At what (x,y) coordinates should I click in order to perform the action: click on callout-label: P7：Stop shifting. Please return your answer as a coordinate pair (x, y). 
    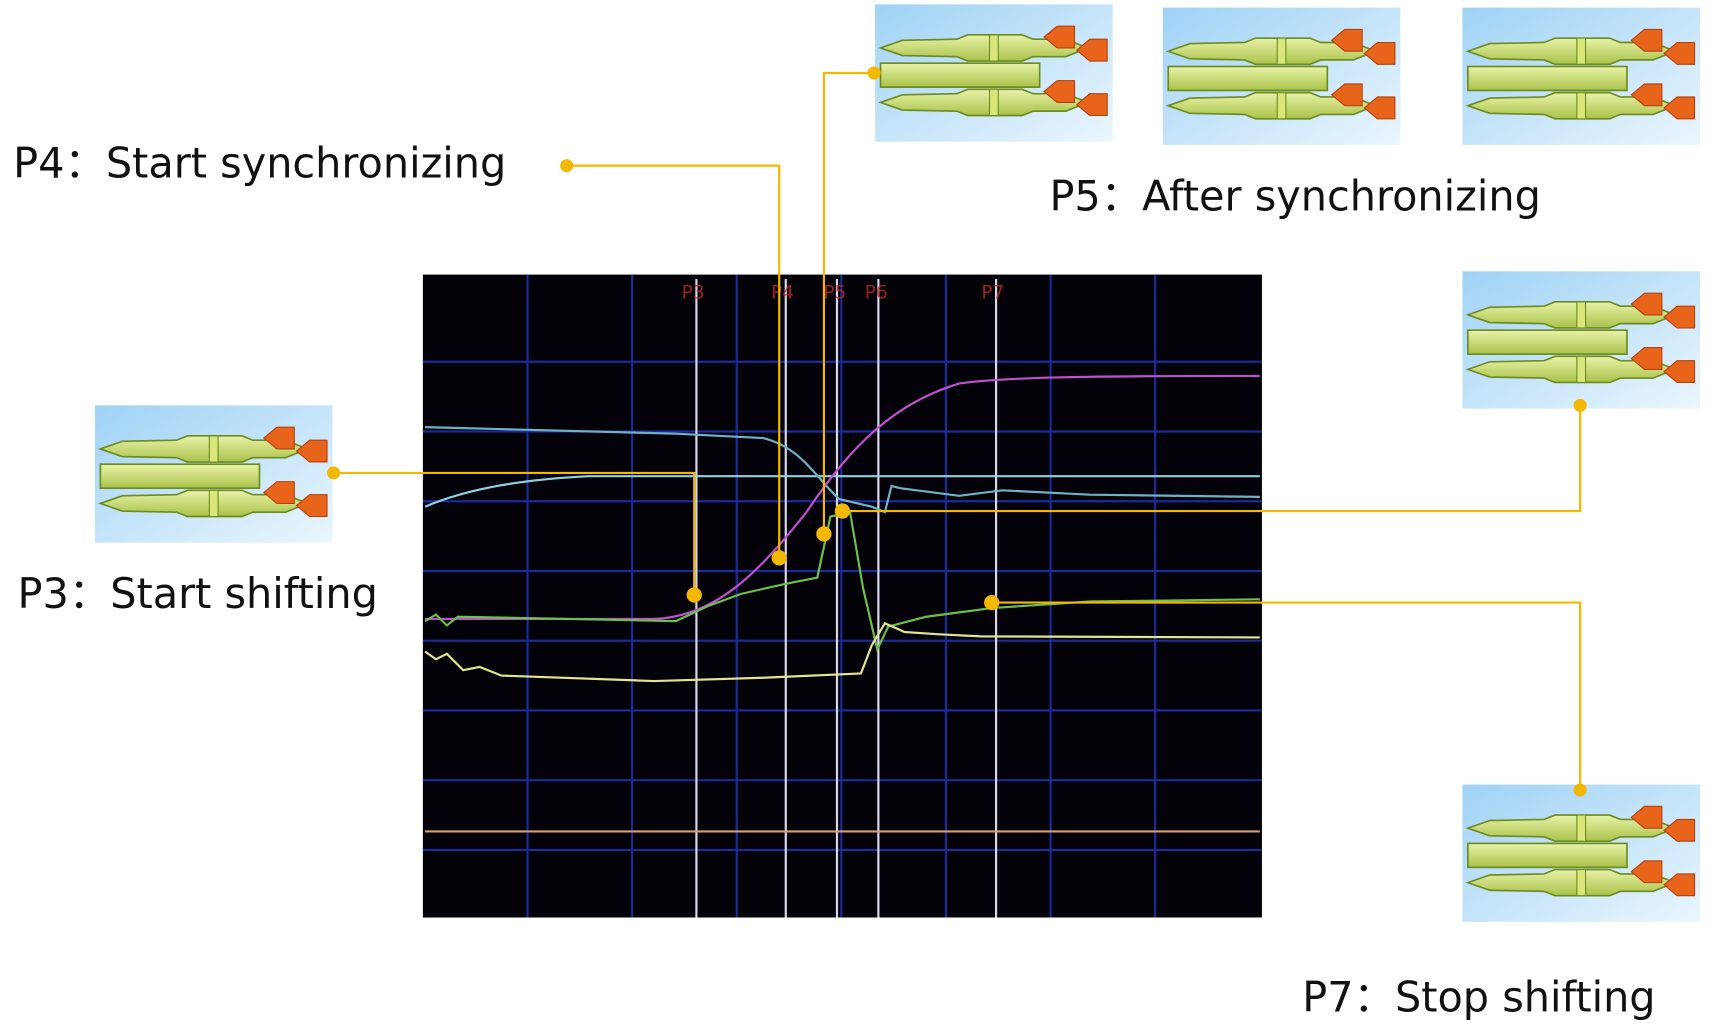
    Looking at the image, I should click on (1478, 997).